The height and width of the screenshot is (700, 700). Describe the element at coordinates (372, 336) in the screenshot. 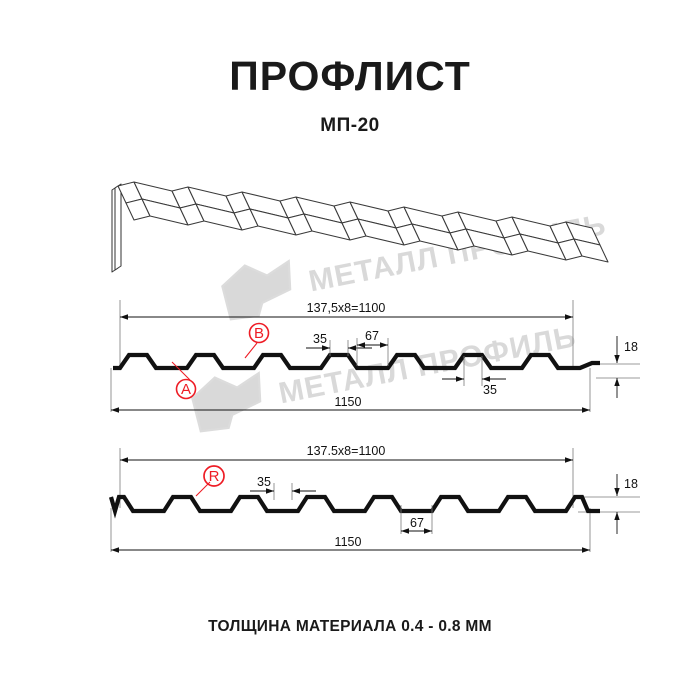

I see `dim-valley-a-label: 67` at that location.